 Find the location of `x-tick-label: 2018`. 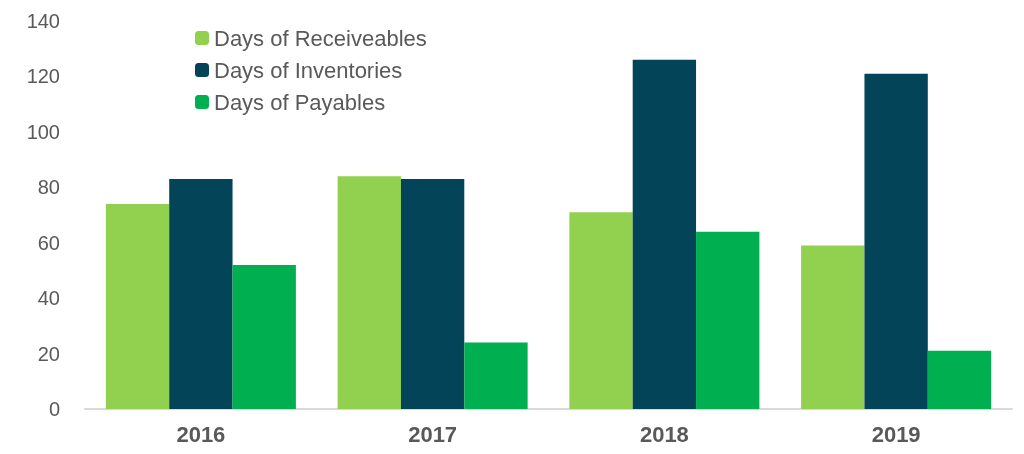

x-tick-label: 2018 is located at coordinates (664, 434).